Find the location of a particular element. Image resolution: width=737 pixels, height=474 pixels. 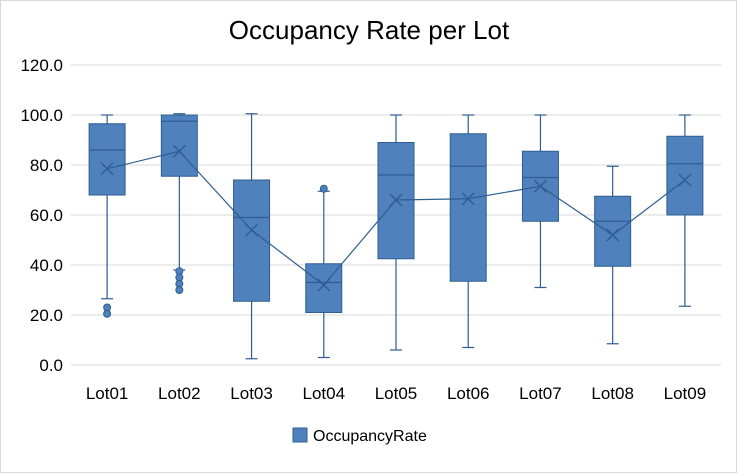

y-tick-label: 20.0 is located at coordinates (46, 315).